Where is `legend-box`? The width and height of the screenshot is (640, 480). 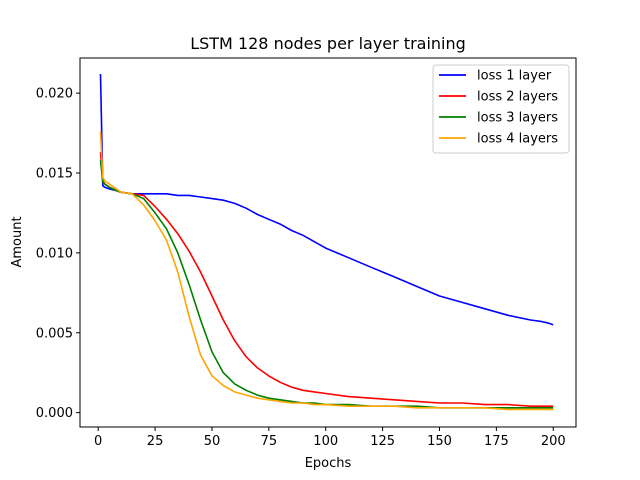 legend-box is located at coordinates (501, 109).